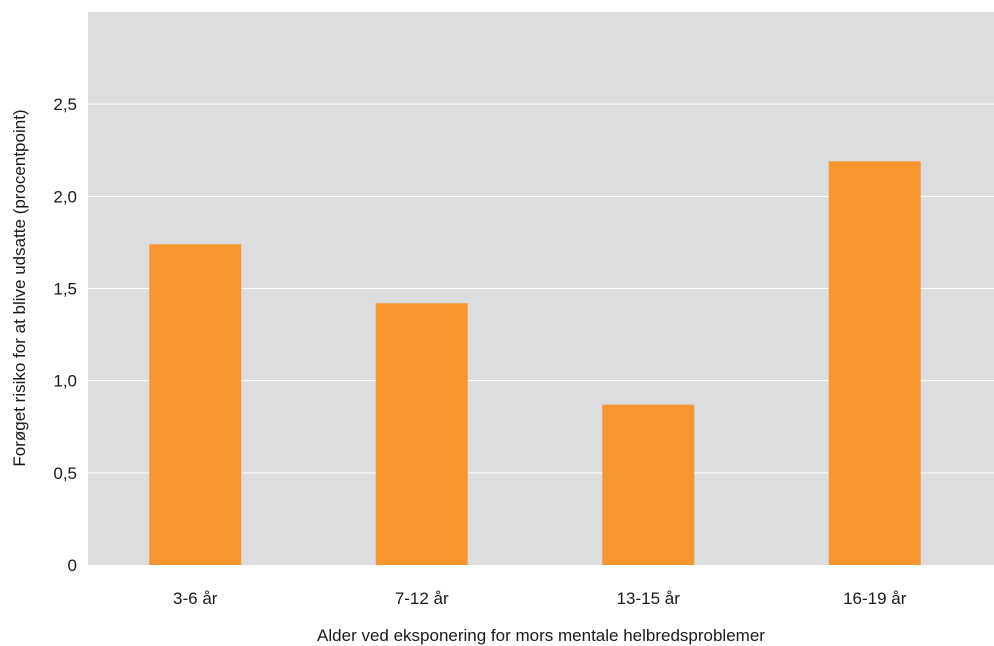  What do you see at coordinates (65, 335) in the screenshot?
I see `y-axis-tick-labels: 0 0,5 1,0 1,5 2,0 2,5` at bounding box center [65, 335].